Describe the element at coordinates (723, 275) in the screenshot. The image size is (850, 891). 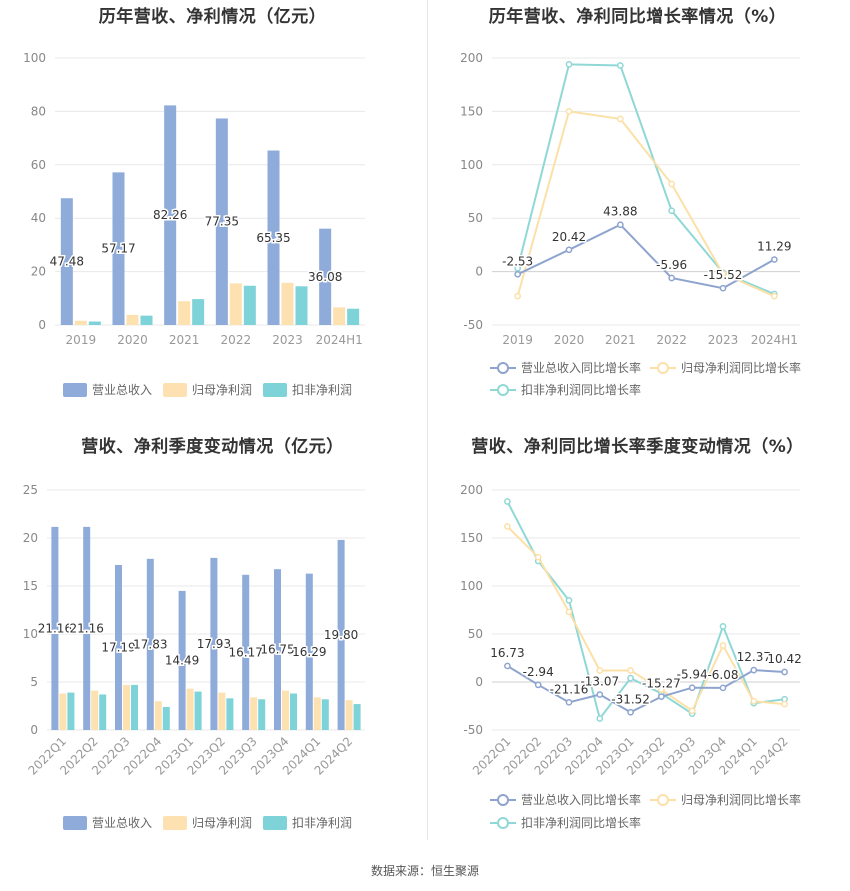
I see `data-label: -15.52` at that location.